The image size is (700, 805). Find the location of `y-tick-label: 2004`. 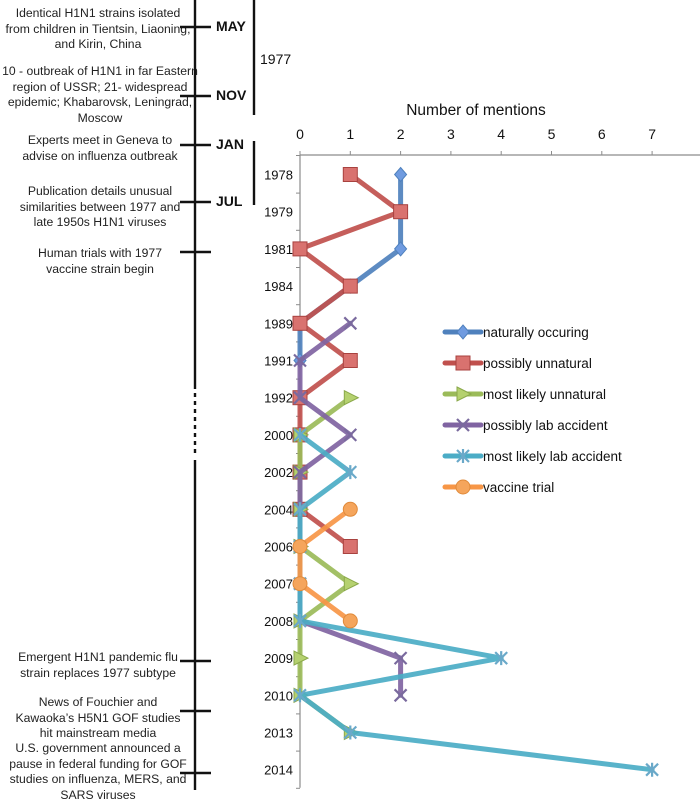

y-tick-label: 2004 is located at coordinates (278, 509).